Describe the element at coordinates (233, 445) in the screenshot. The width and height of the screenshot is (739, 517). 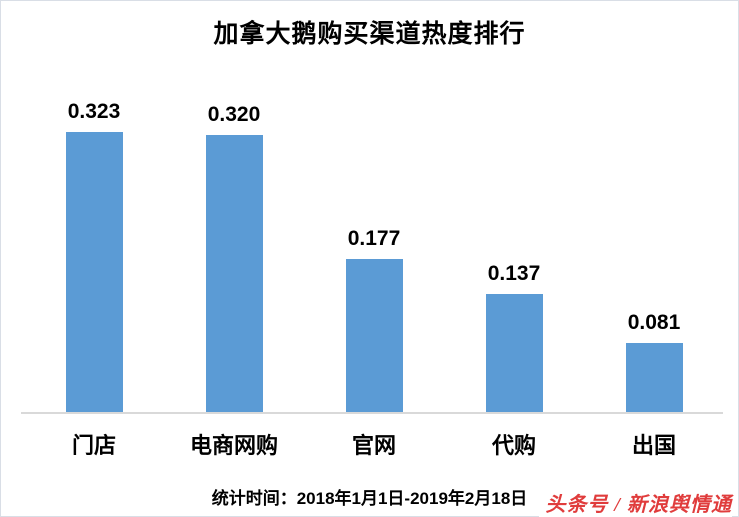
I see `category-label: 电商网购` at that location.